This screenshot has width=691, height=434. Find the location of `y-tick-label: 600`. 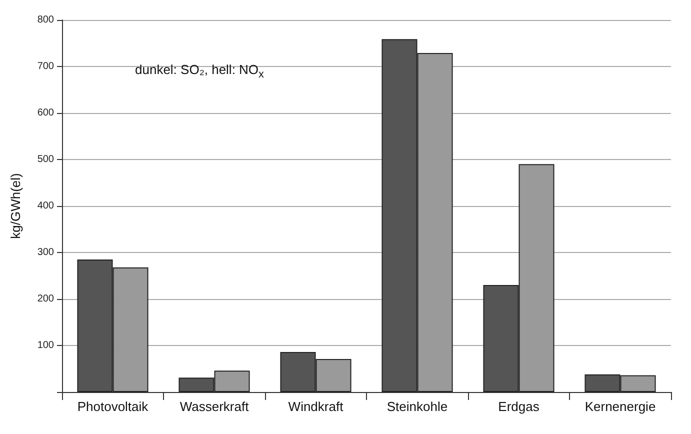

y-tick-label: 600 is located at coordinates (45, 113).